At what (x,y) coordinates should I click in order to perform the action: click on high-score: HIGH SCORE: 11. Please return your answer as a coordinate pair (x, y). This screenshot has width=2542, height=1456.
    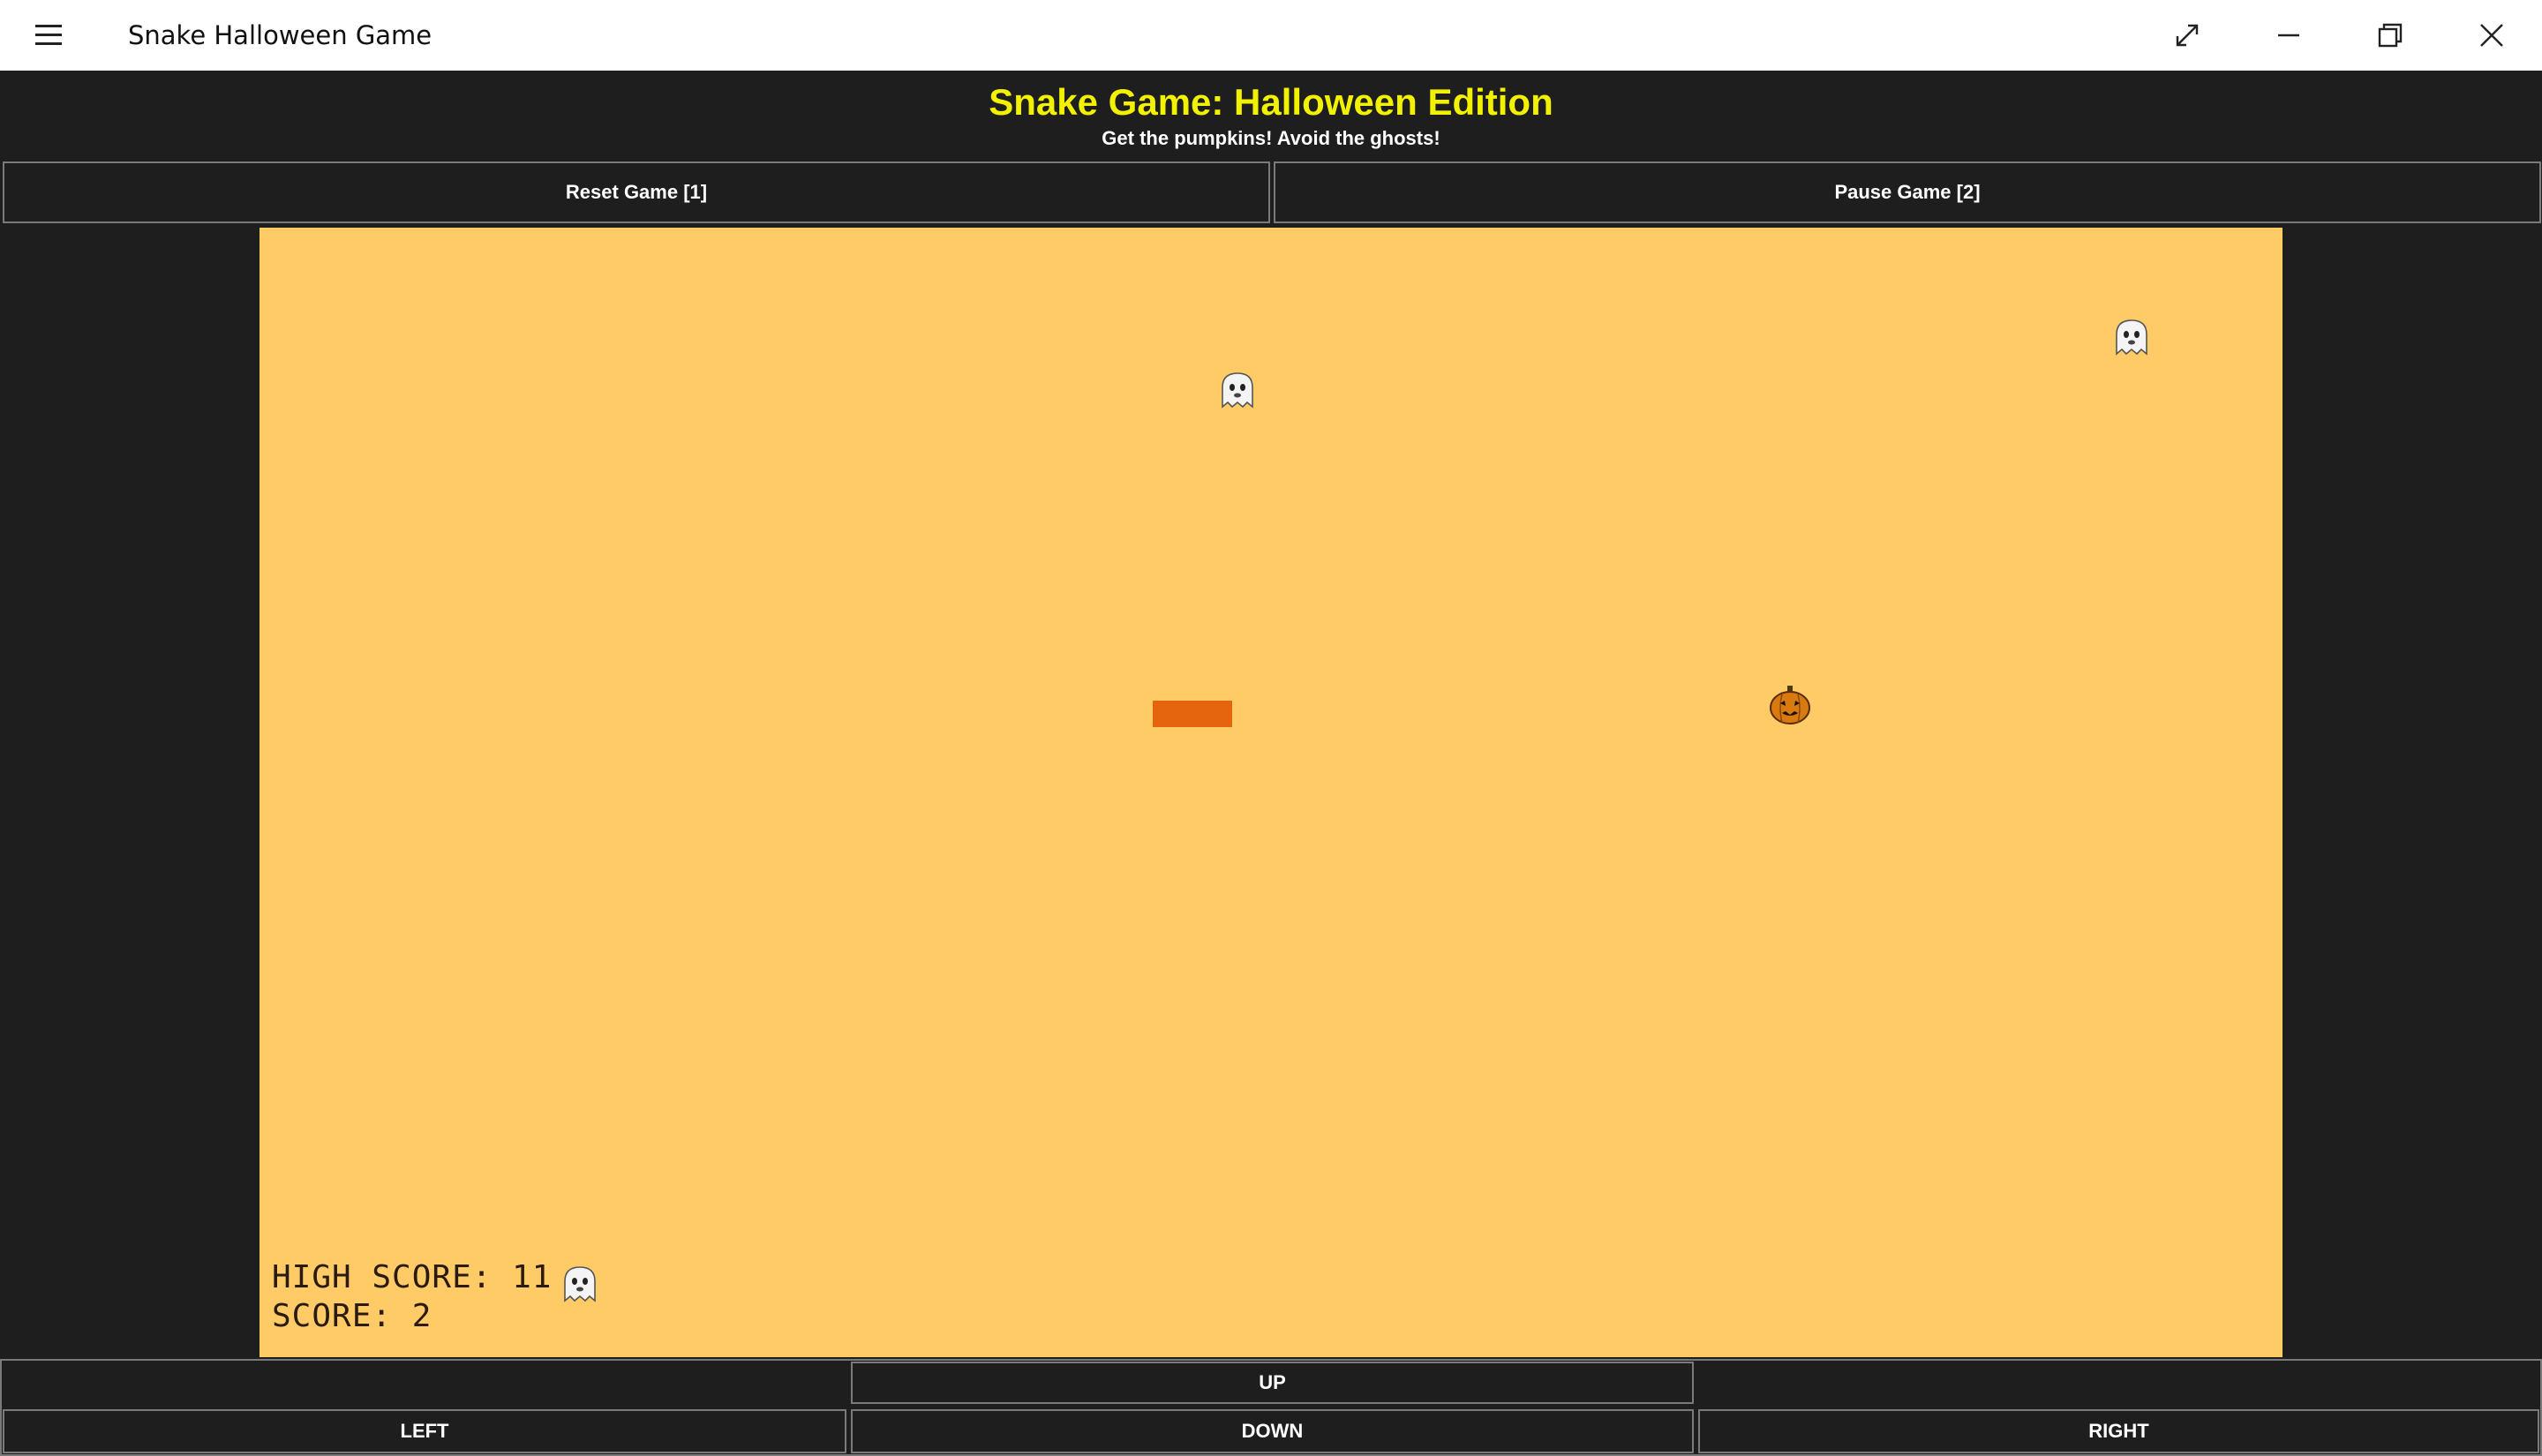
    Looking at the image, I should click on (412, 1277).